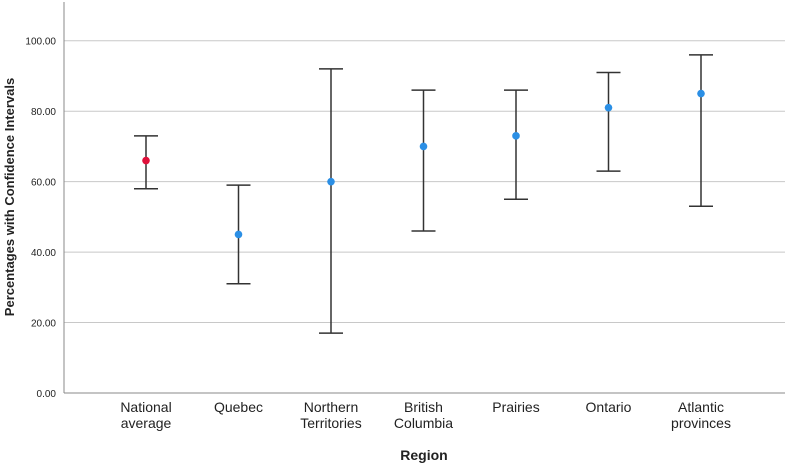 The image size is (785, 469). What do you see at coordinates (43, 324) in the screenshot?
I see `y-tick-label: 20.00` at bounding box center [43, 324].